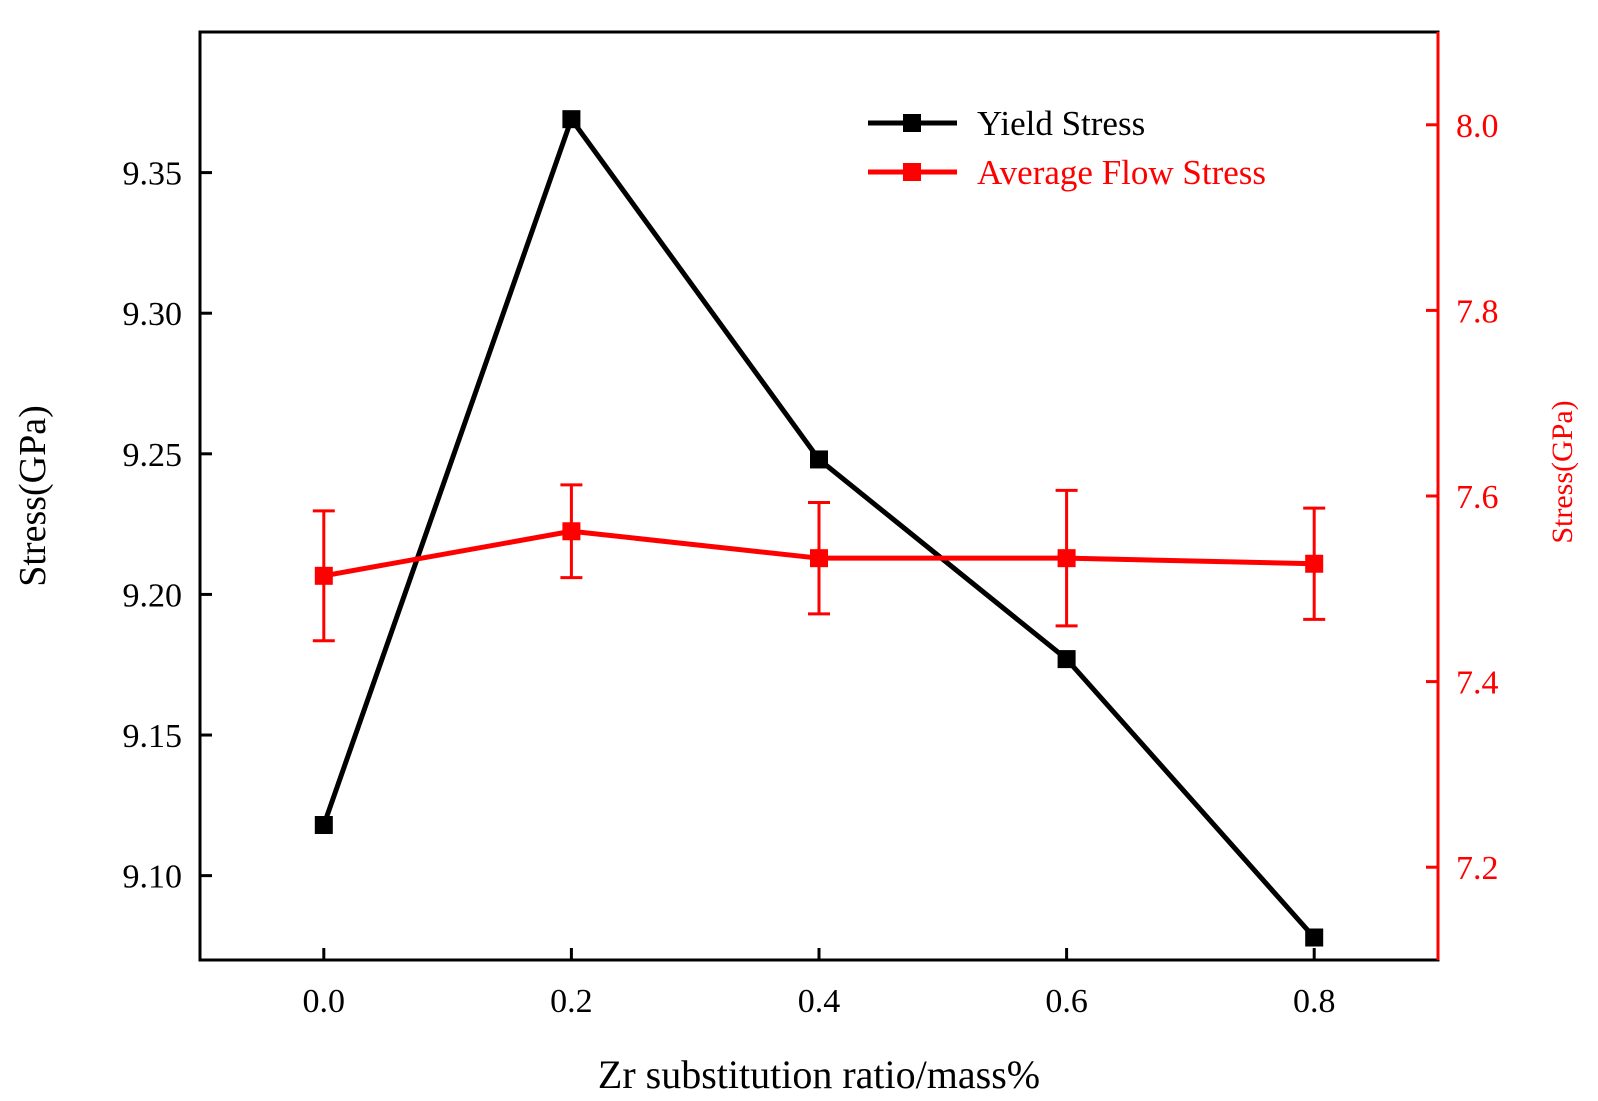  I want to click on right-tick-label-2: 7.6, so click(1477, 497).